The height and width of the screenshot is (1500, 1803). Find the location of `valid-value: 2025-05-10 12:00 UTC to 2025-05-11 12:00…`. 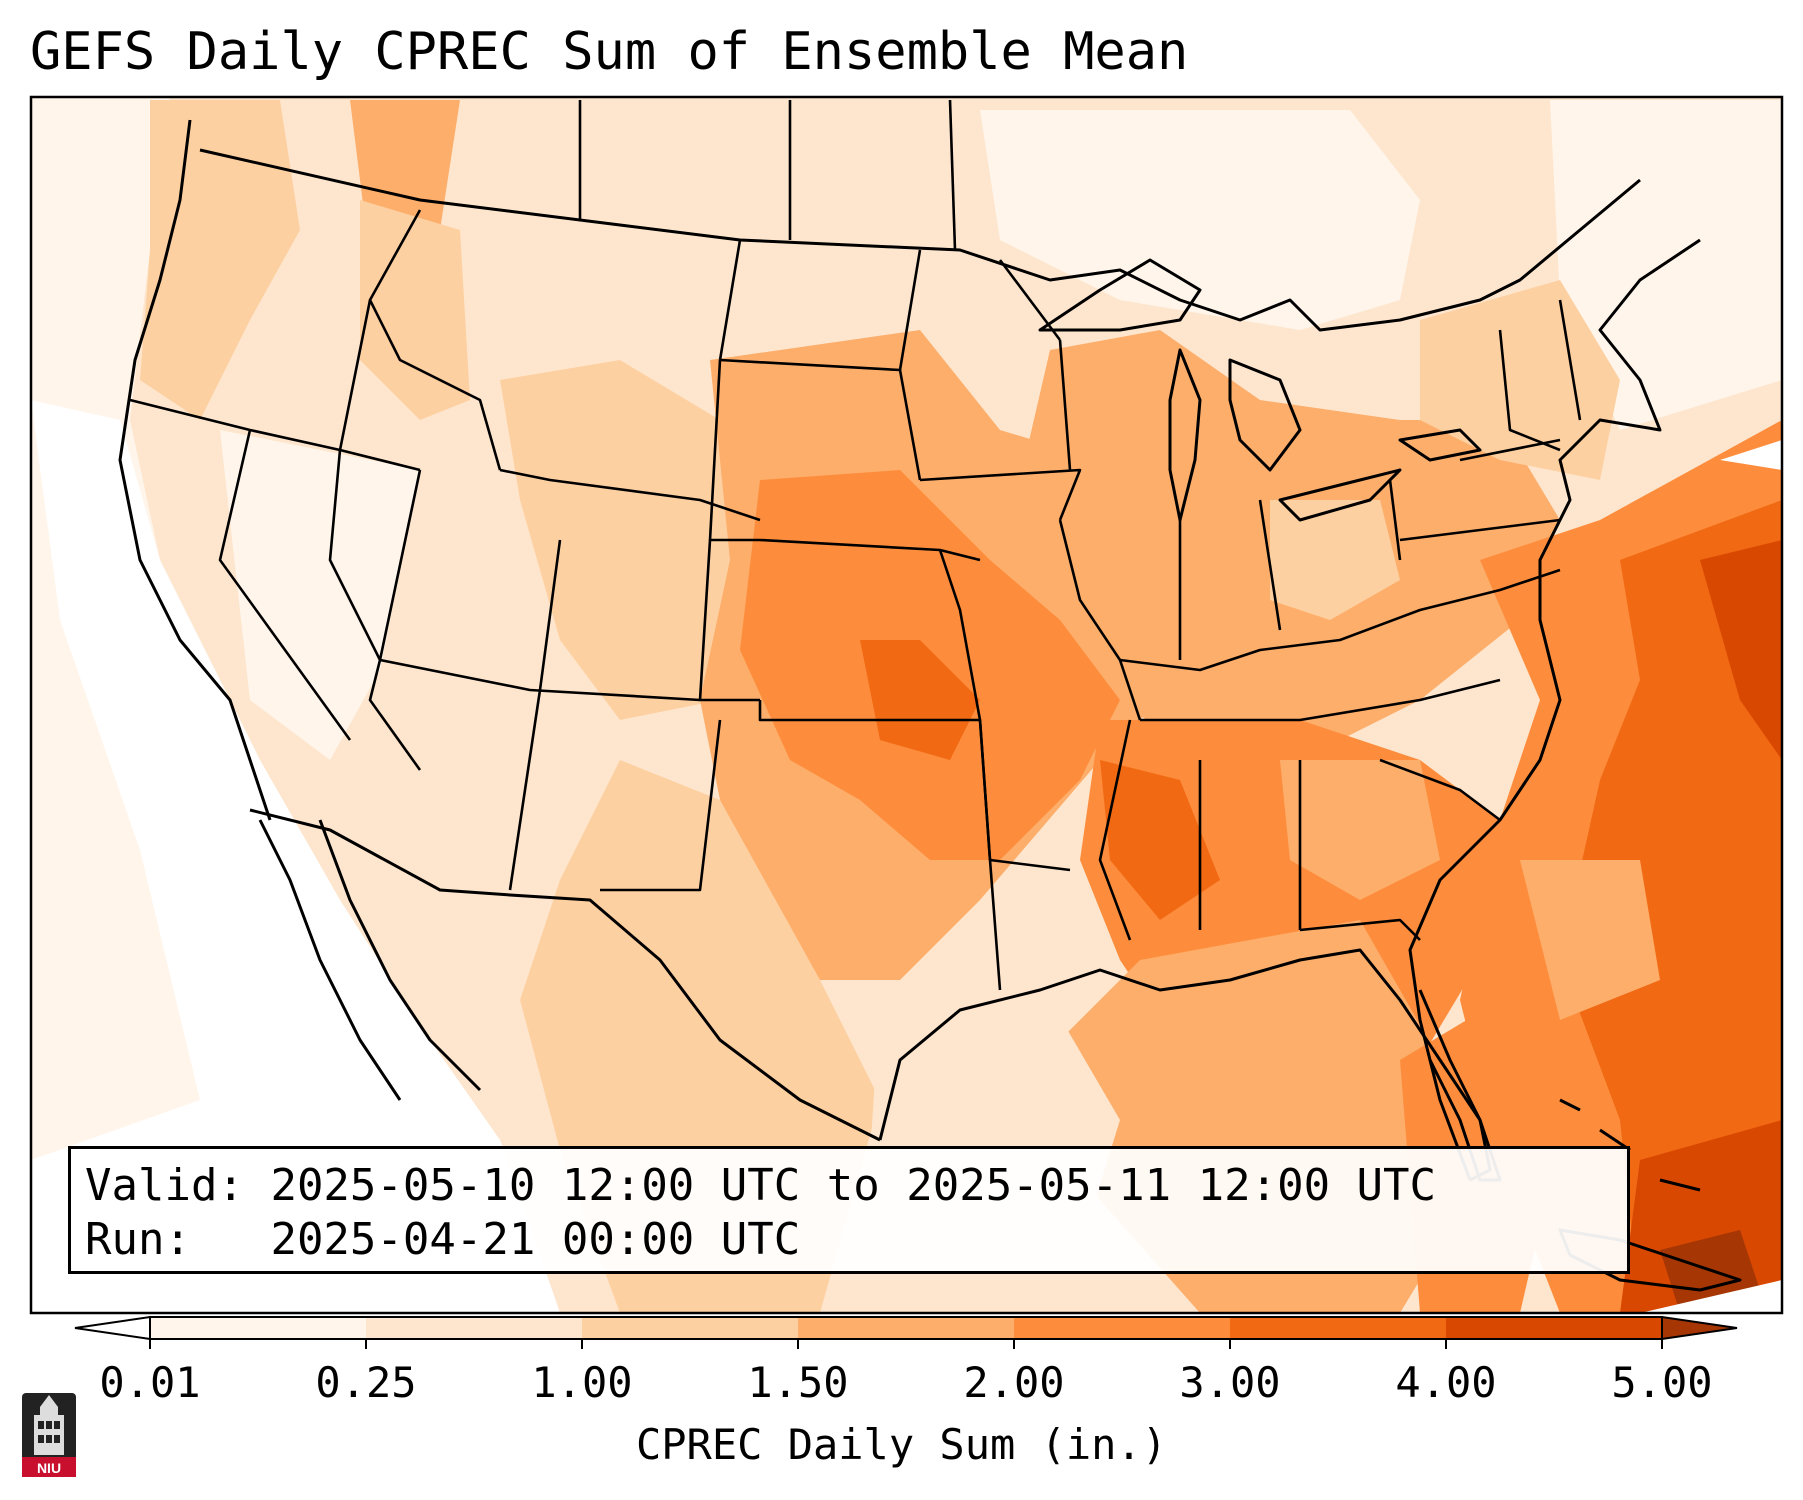

valid-value: 2025-05-10 12:00 UTC to 2025-05-11 12:00… is located at coordinates (853, 1185).